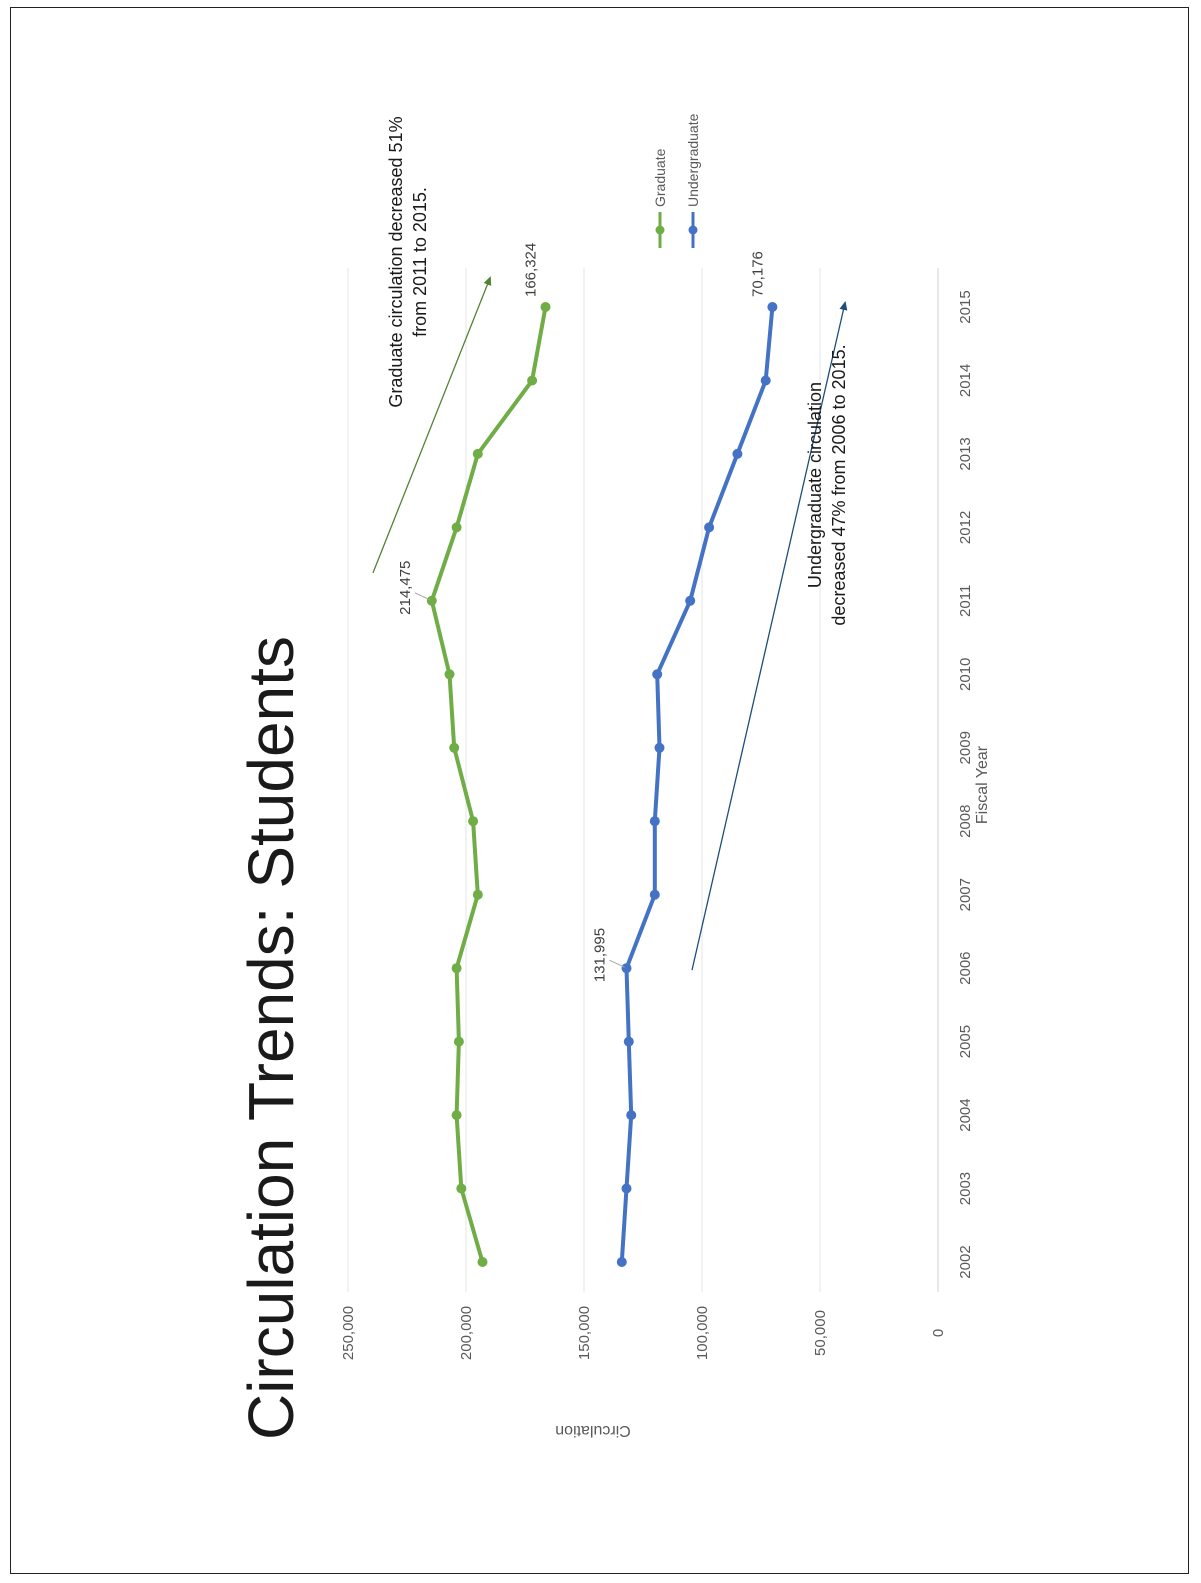 The image size is (1201, 1583). I want to click on category-tick-label: 2009, so click(965, 747).